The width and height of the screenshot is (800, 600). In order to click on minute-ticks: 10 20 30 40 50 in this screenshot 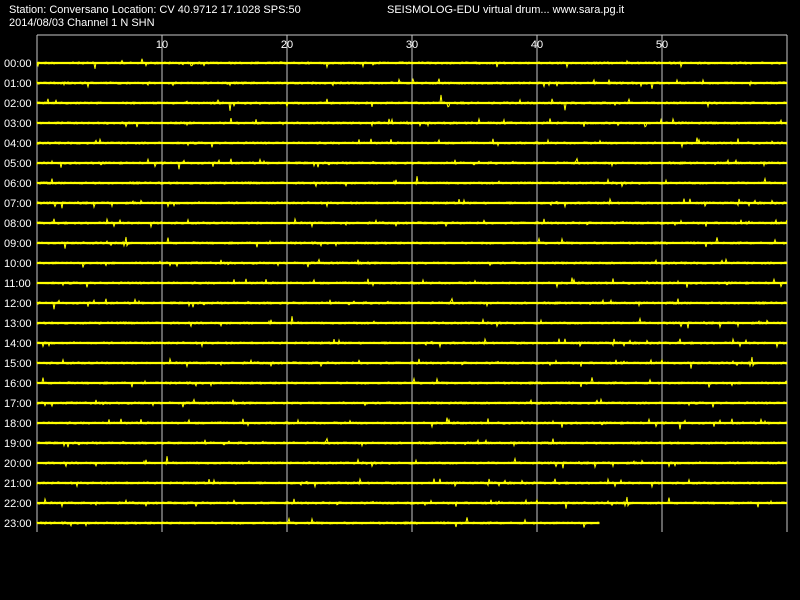, I will do `click(412, 45)`.